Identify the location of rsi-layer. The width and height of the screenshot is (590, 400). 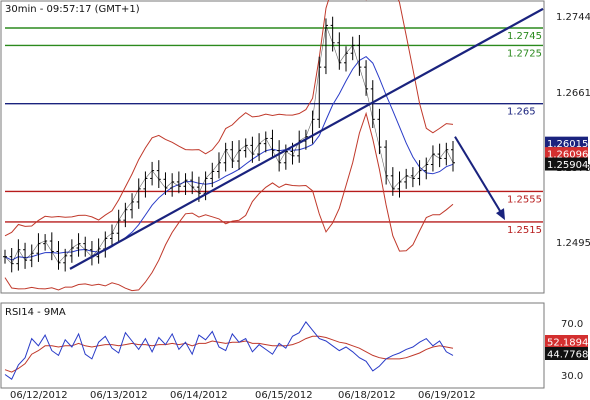
(229, 350).